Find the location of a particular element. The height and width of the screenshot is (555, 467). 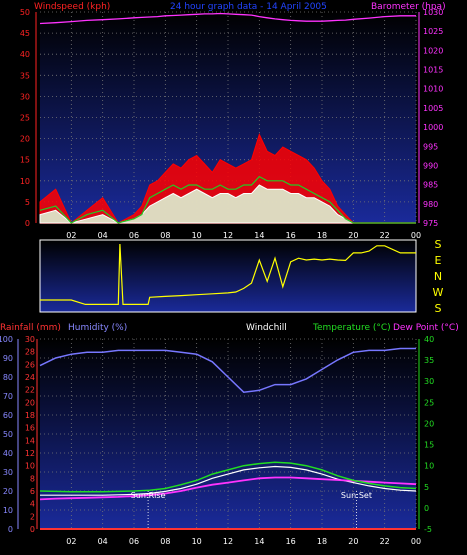

rainfall-y-tick-label: 4 is located at coordinates (32, 504).